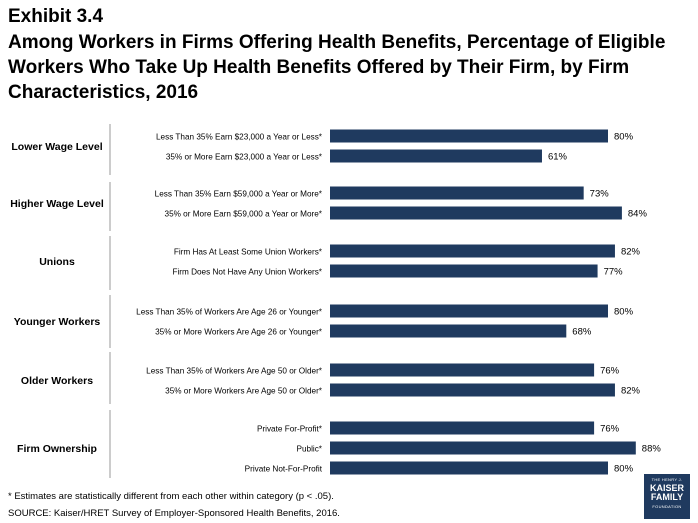 This screenshot has width=698, height=523. Describe the element at coordinates (600, 194) in the screenshot. I see `bar-value-label: 73%` at that location.